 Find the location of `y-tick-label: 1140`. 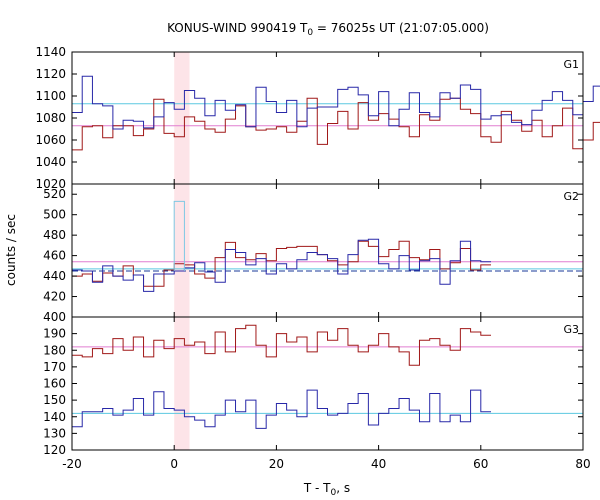

y-tick-label: 1140 is located at coordinates (50, 52).